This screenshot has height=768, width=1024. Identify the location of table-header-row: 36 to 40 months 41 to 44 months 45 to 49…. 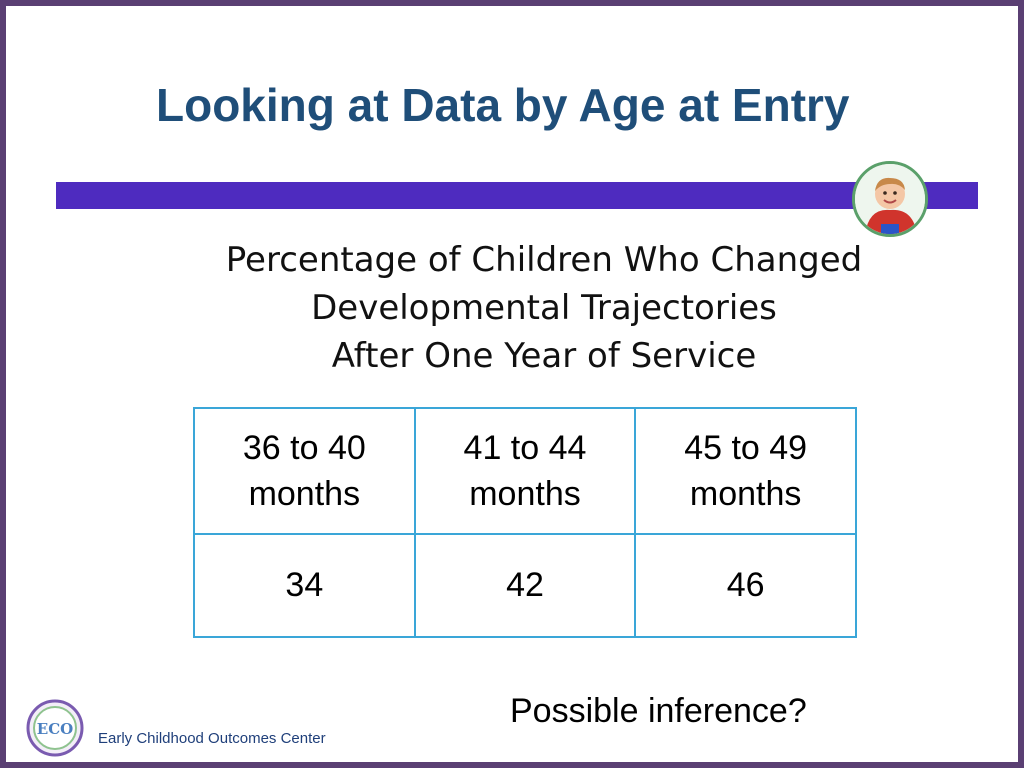
(525, 471).